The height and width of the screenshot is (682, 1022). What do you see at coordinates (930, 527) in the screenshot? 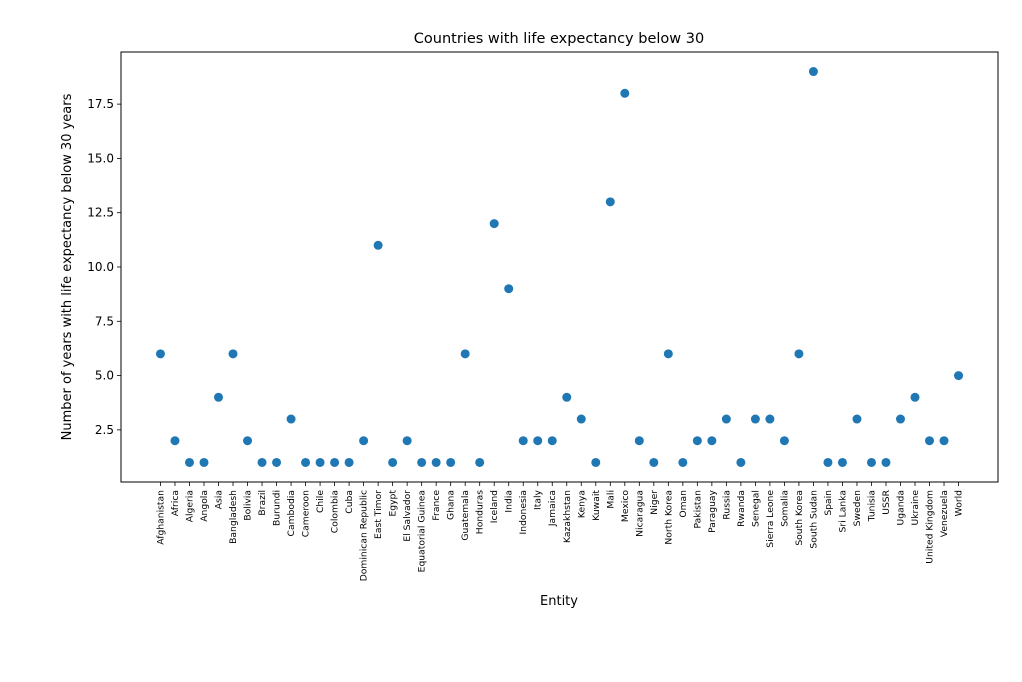
I see `x-tick-label: United Kingdom` at bounding box center [930, 527].